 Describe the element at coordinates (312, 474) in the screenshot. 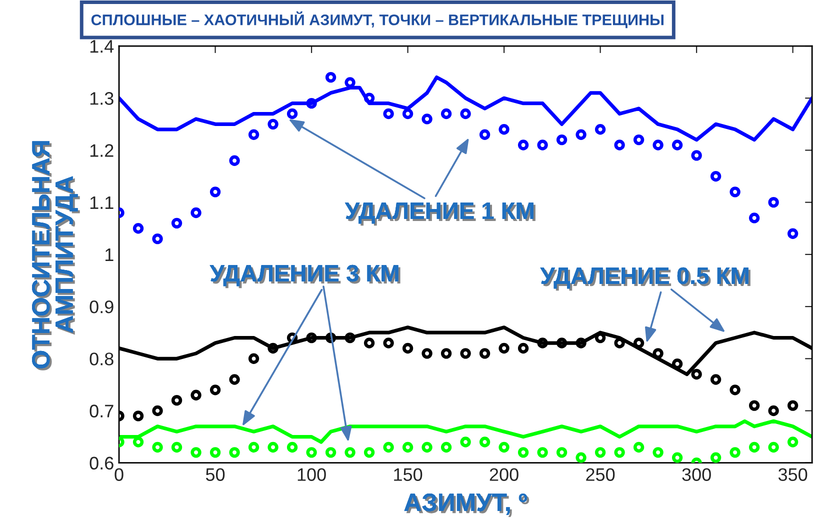

I see `x-tick-label: 100` at that location.